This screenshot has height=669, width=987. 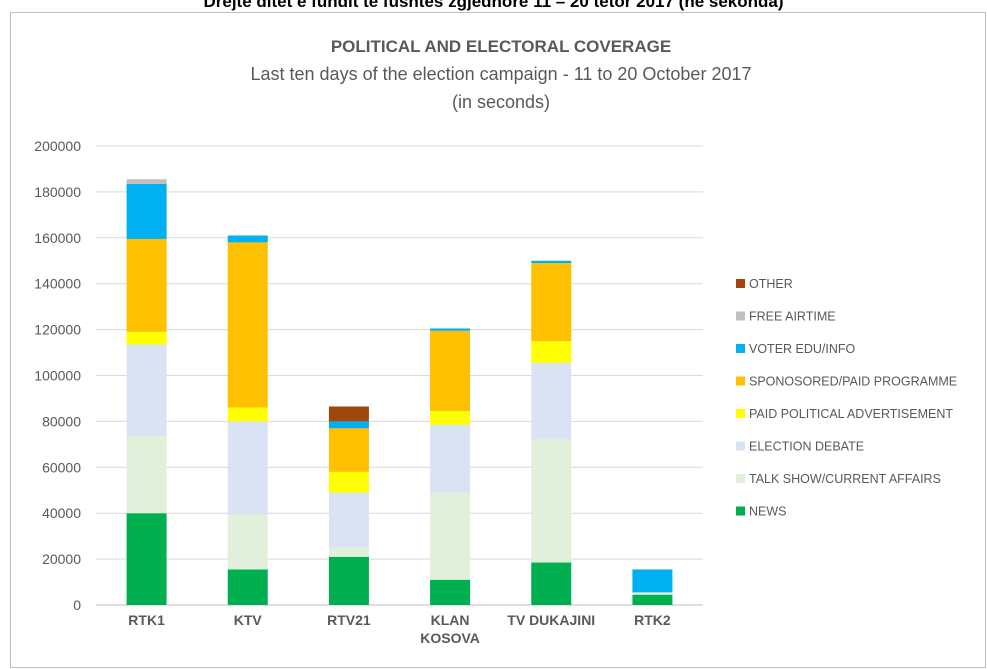 What do you see at coordinates (551, 620) in the screenshot?
I see `x-tick-label: TV DUKAJINI` at bounding box center [551, 620].